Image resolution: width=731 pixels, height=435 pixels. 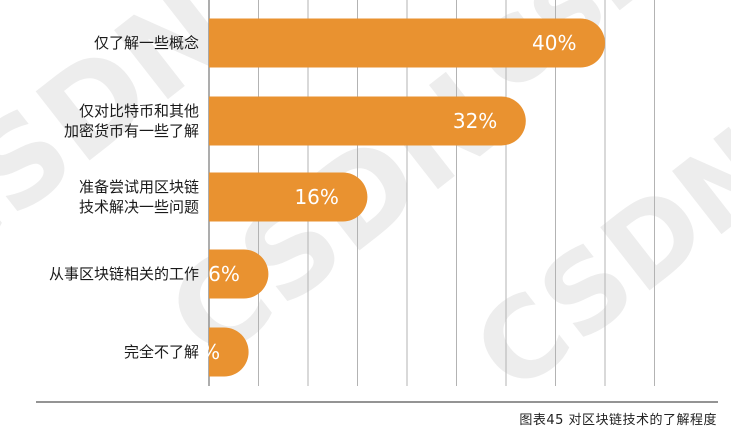 What do you see at coordinates (139, 207) in the screenshot?
I see `category-label-line: 技术解决一些问题` at bounding box center [139, 207].